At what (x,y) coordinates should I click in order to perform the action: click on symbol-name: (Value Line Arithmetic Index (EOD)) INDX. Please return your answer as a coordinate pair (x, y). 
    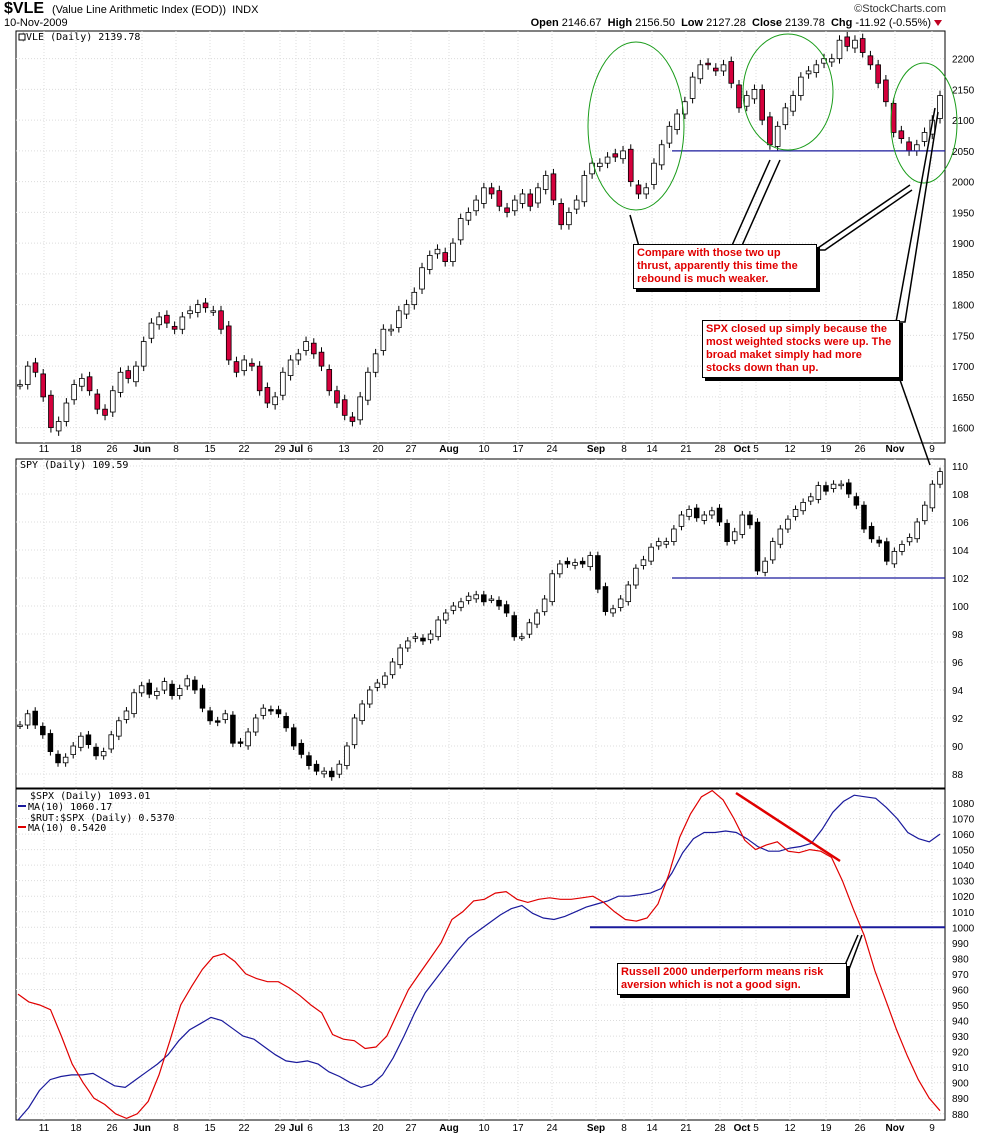
    Looking at the image, I should click on (155, 10).